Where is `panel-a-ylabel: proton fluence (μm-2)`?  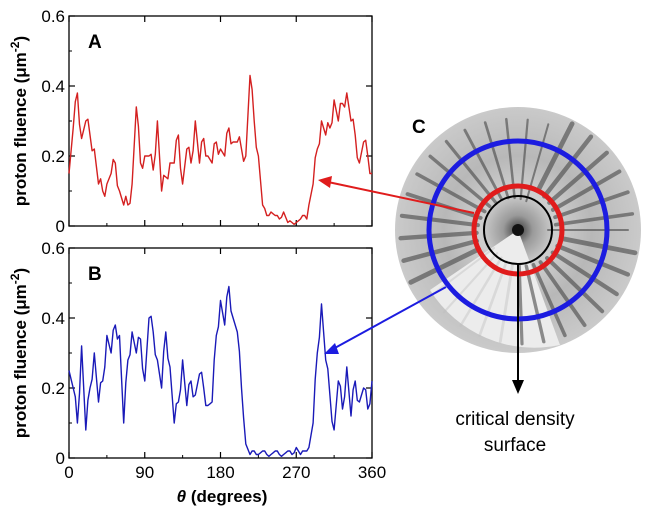 panel-a-ylabel: proton fluence (μm-2) is located at coordinates (19, 121).